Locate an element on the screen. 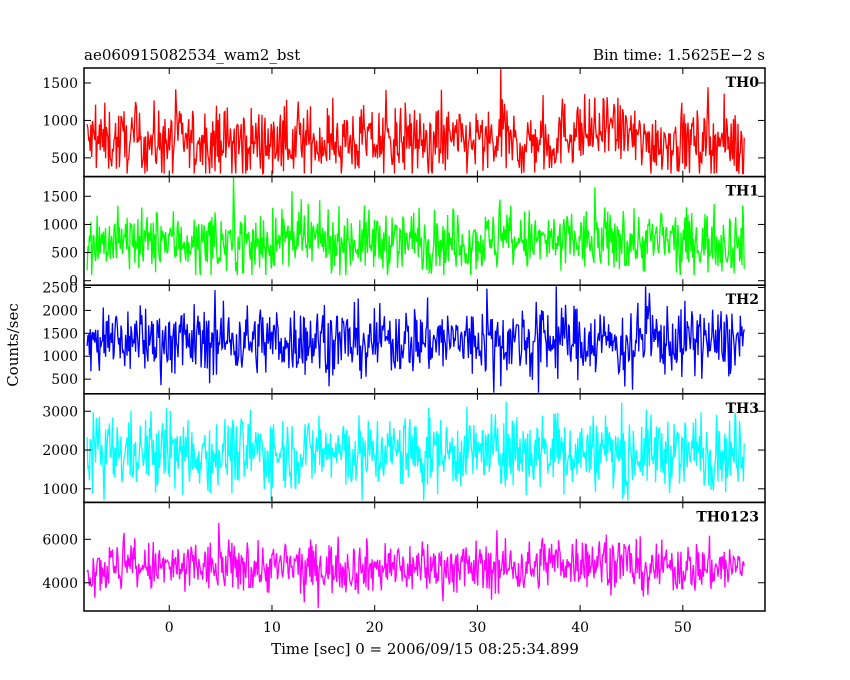  panel-th0123: 4000 6000 TH0123 is located at coordinates (404, 556).